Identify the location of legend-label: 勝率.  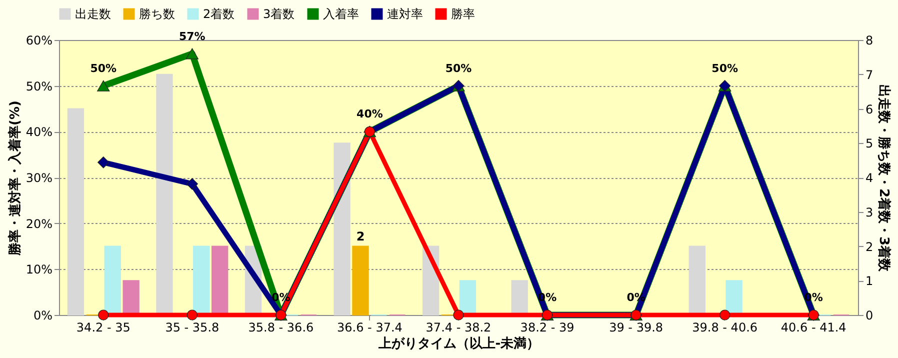
(463, 14).